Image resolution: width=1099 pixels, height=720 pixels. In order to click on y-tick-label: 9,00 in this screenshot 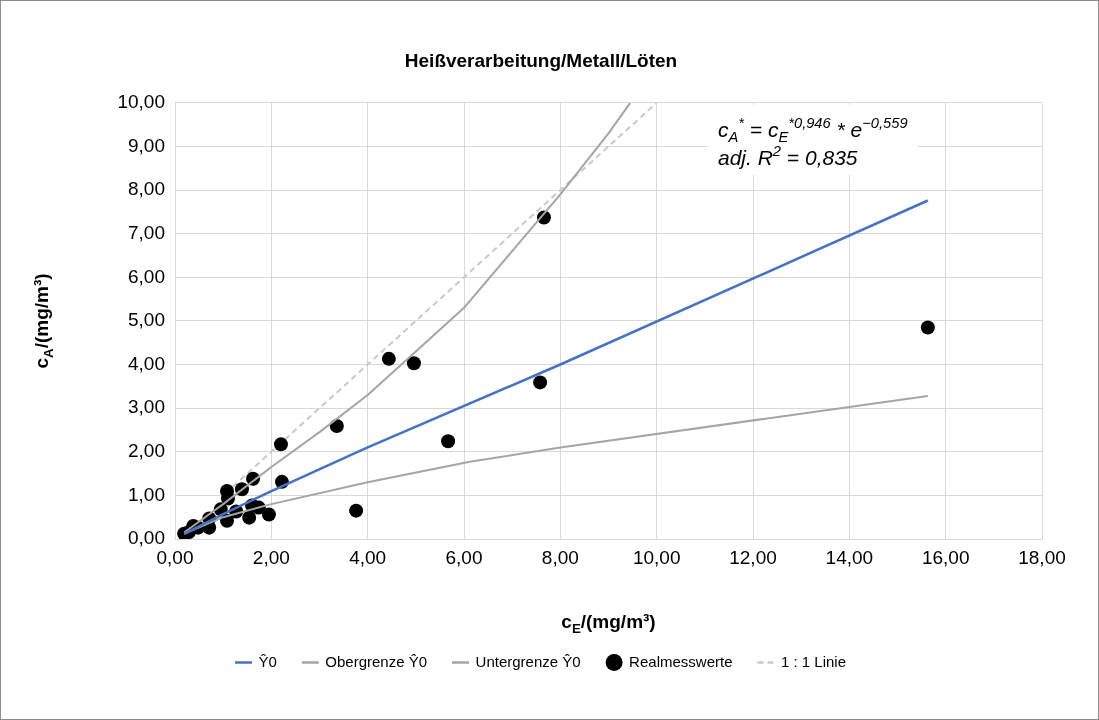, I will do `click(146, 145)`.